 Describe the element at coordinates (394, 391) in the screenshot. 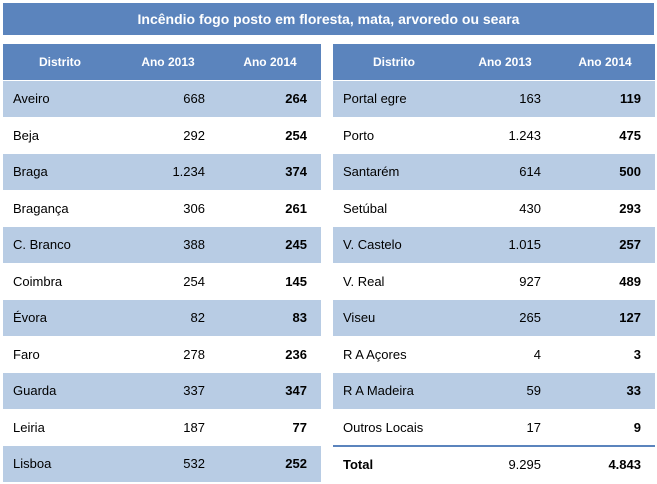

I see `district-cell: R A Madeira` at that location.